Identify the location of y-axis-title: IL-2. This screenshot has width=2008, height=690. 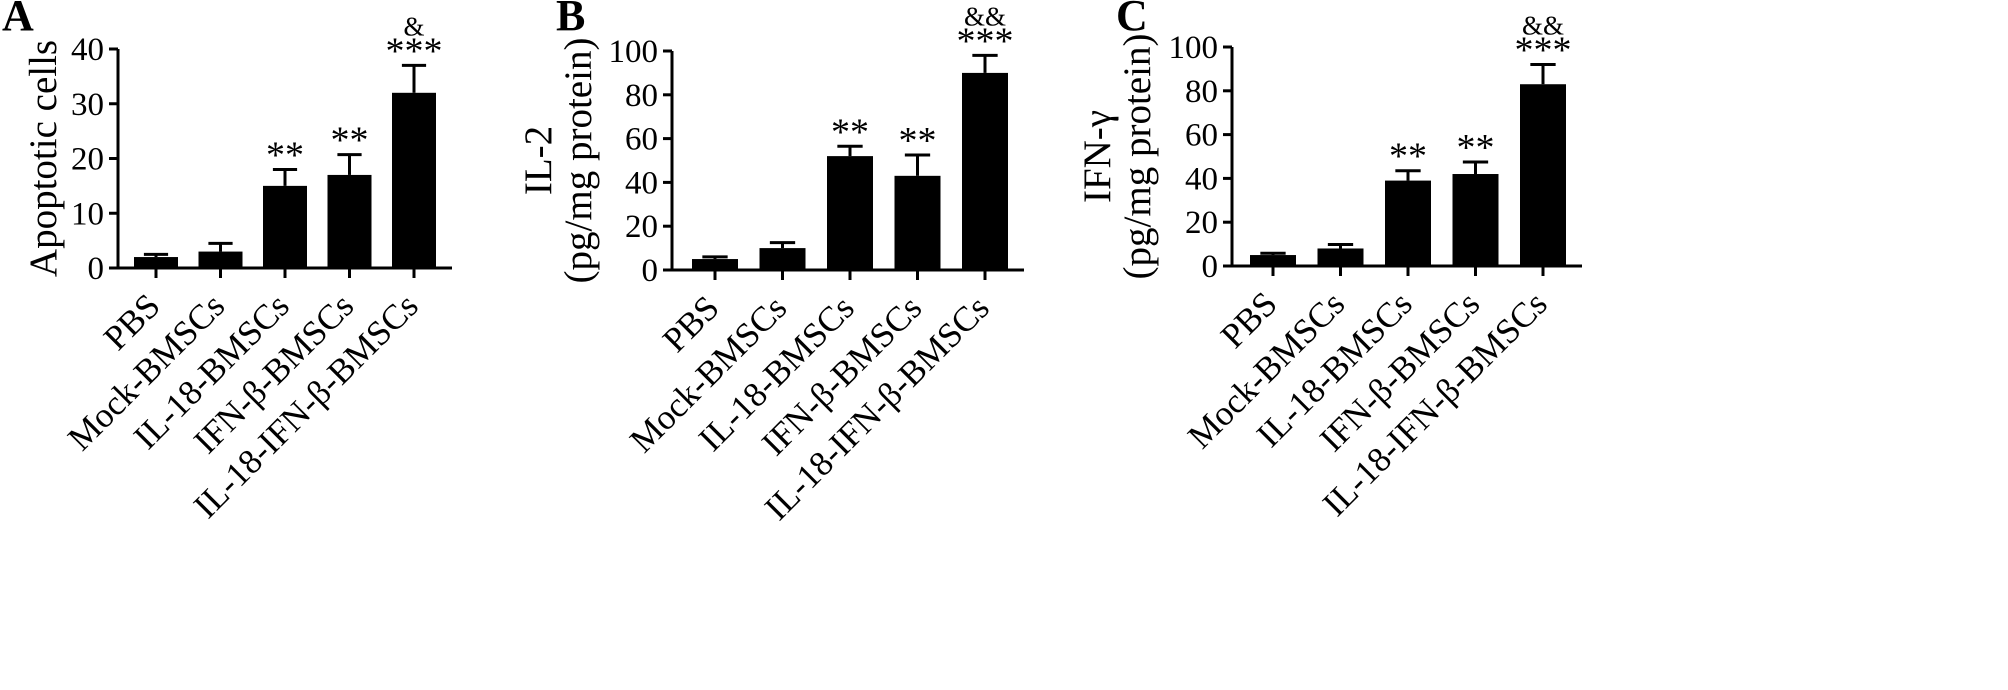
(538, 160).